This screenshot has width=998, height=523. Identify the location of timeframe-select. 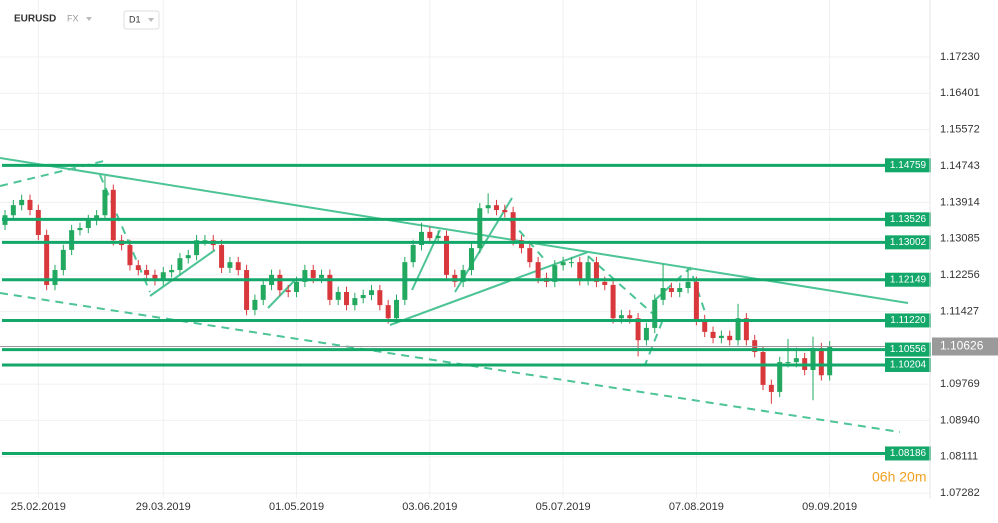
(141, 20).